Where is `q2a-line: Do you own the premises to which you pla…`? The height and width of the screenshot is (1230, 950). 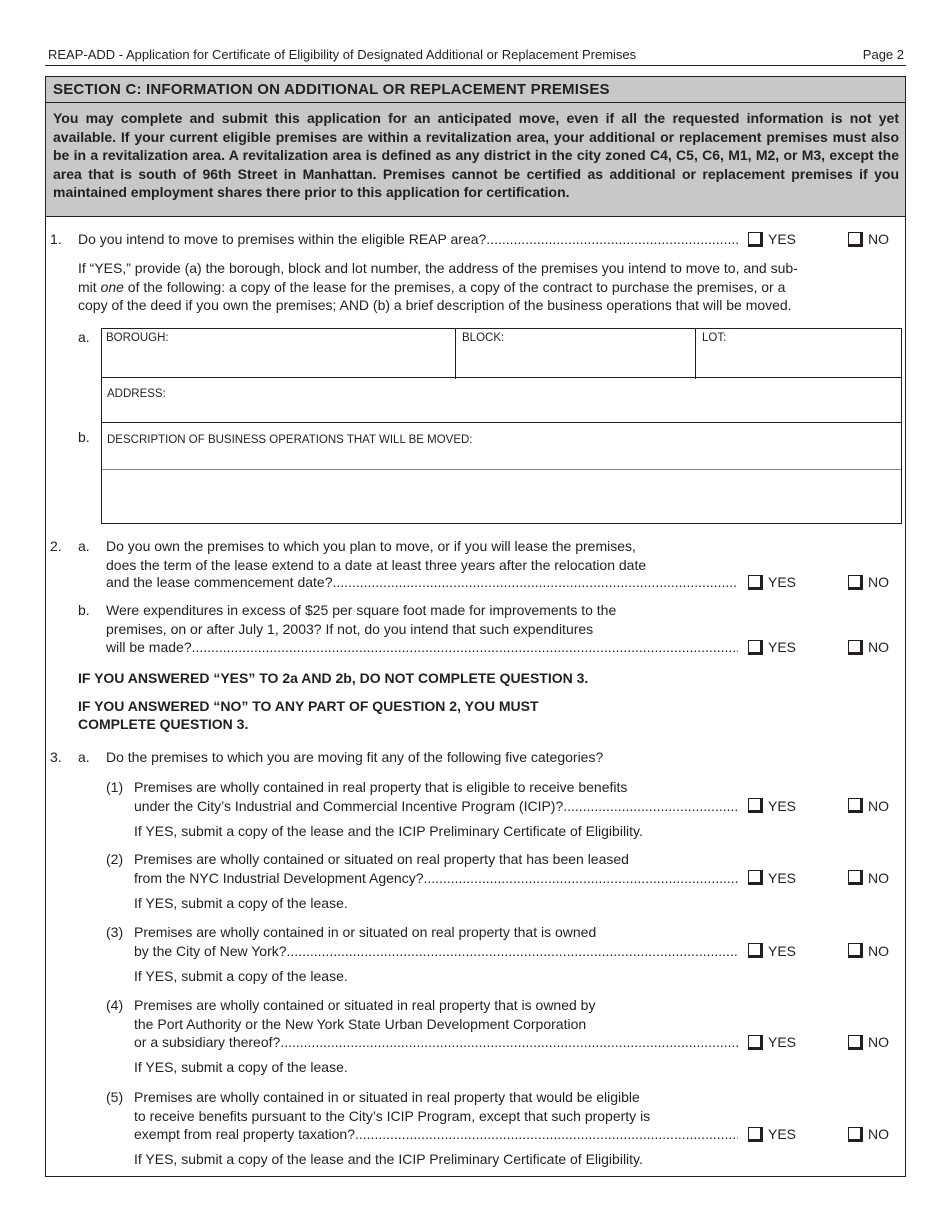
q2a-line: Do you own the premises to which you pla… is located at coordinates (371, 546).